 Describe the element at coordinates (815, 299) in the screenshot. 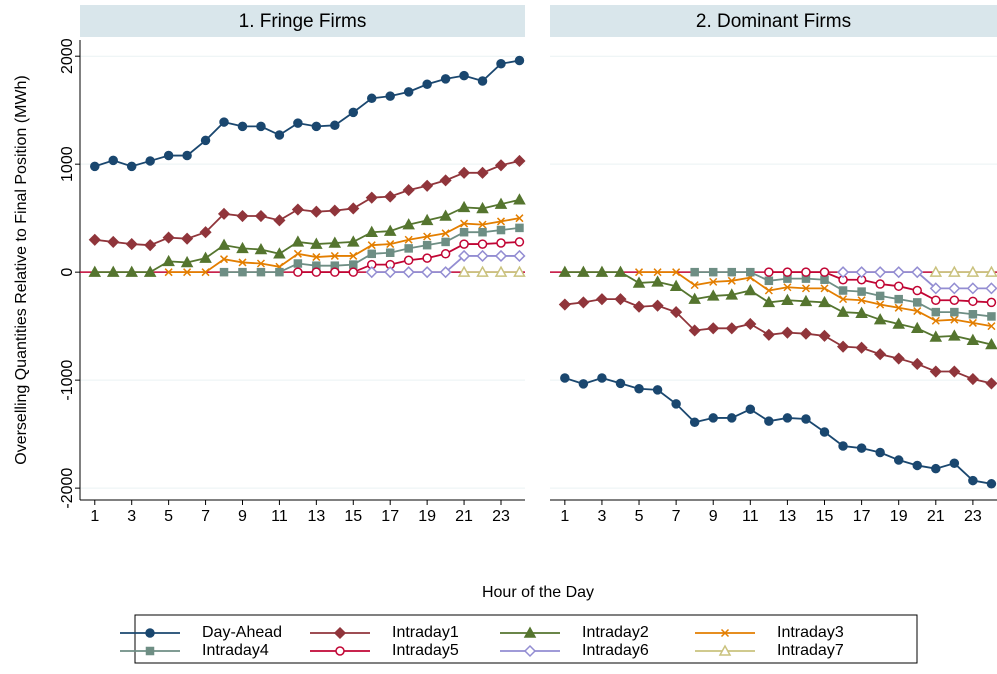

I see `series-line` at that location.